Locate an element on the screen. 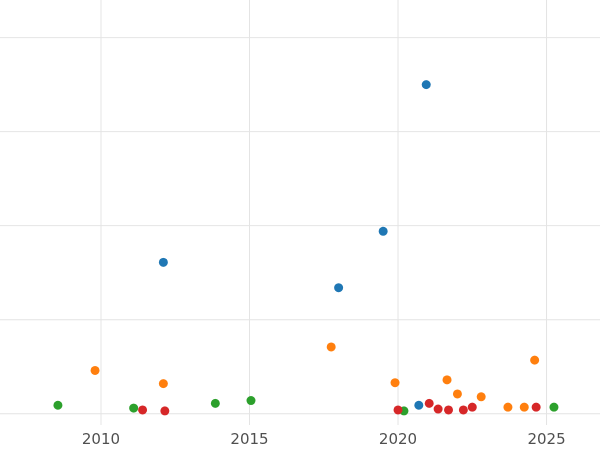  x-axis-tick-label: 2010 is located at coordinates (101, 439).